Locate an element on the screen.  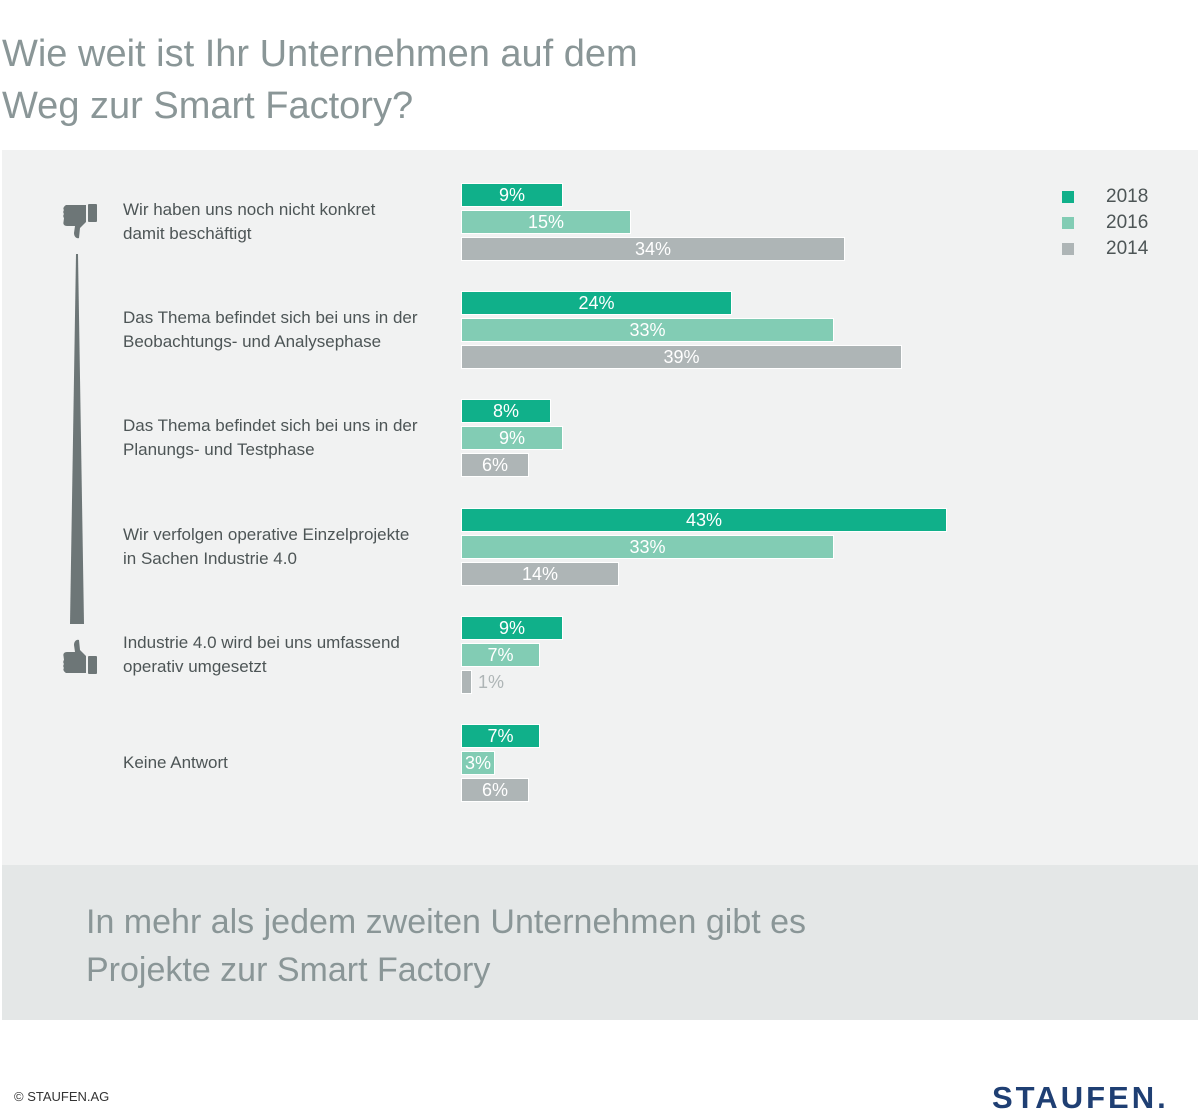
scale-wedge is located at coordinates (77, 439).